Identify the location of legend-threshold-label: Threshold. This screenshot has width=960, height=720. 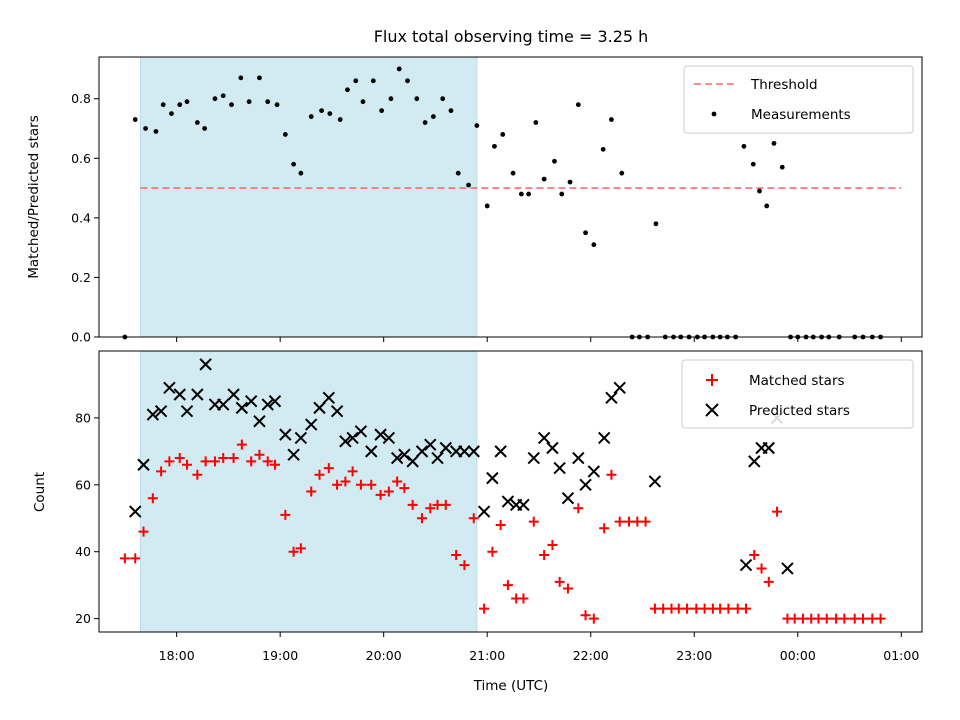
(784, 85).